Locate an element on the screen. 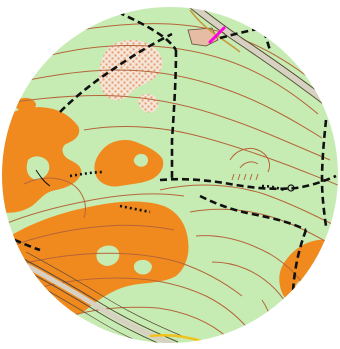 The height and width of the screenshot is (349, 340). stream-north is located at coordinates (215, 31).